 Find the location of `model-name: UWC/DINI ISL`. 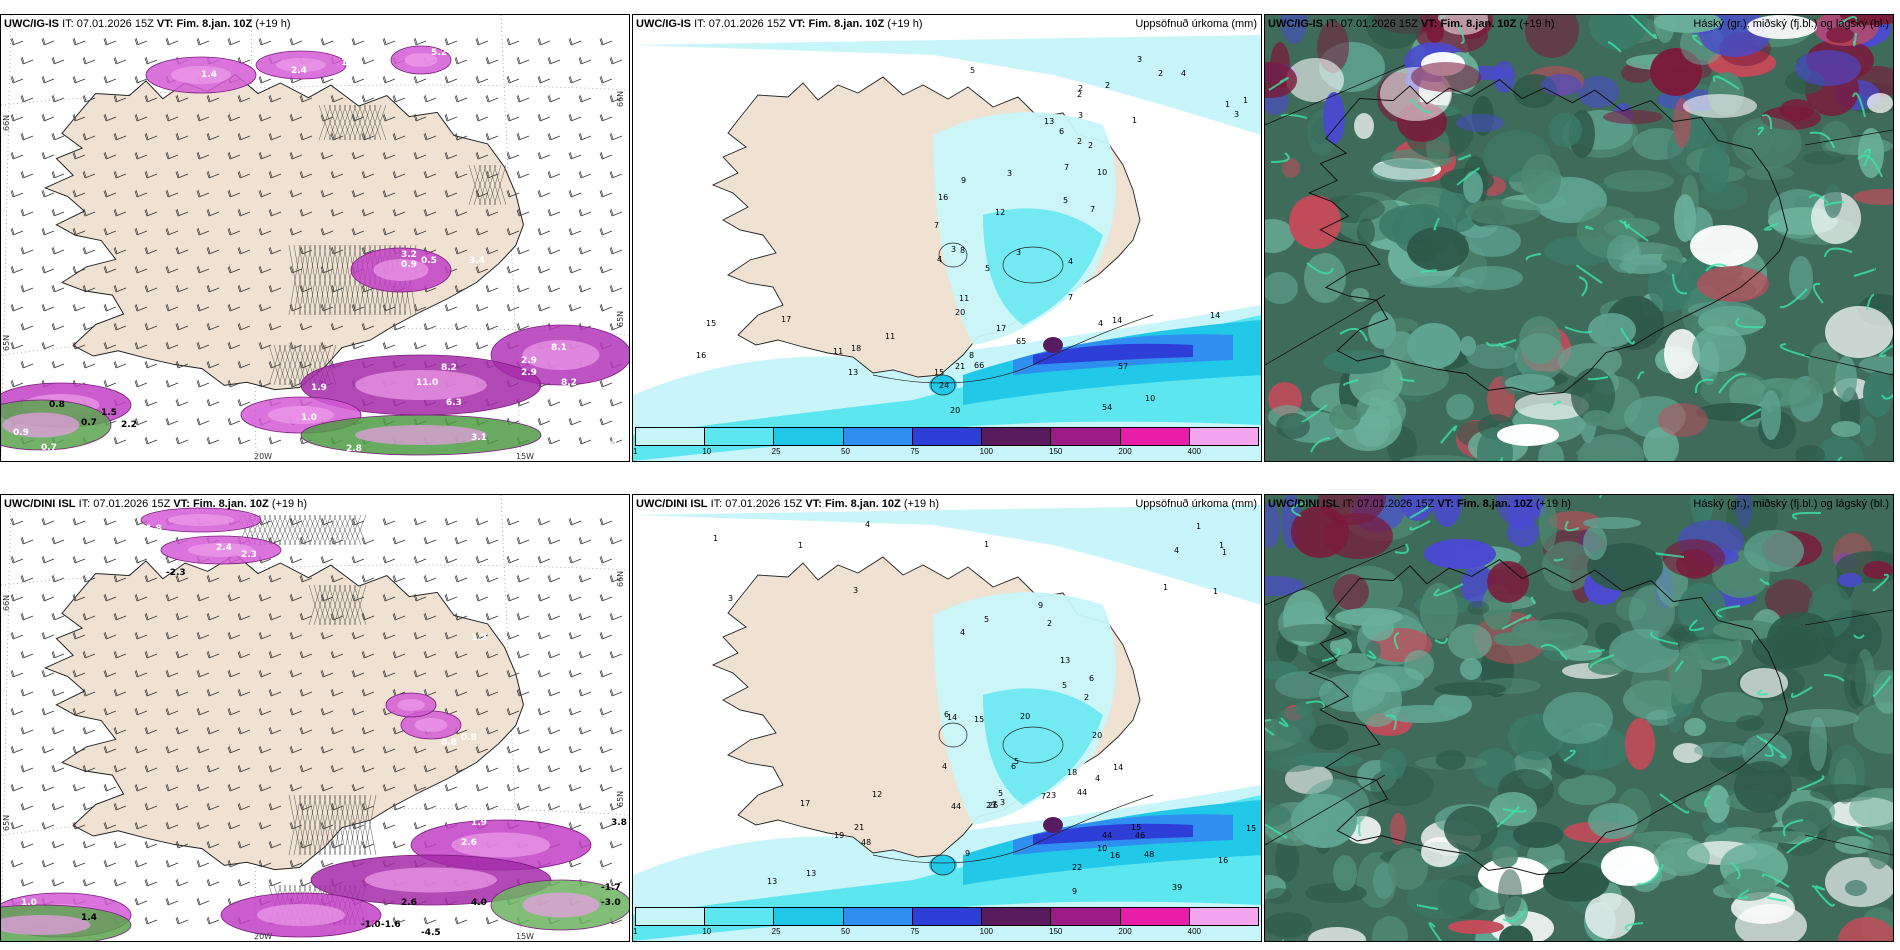

model-name: UWC/DINI ISL is located at coordinates (672, 504).